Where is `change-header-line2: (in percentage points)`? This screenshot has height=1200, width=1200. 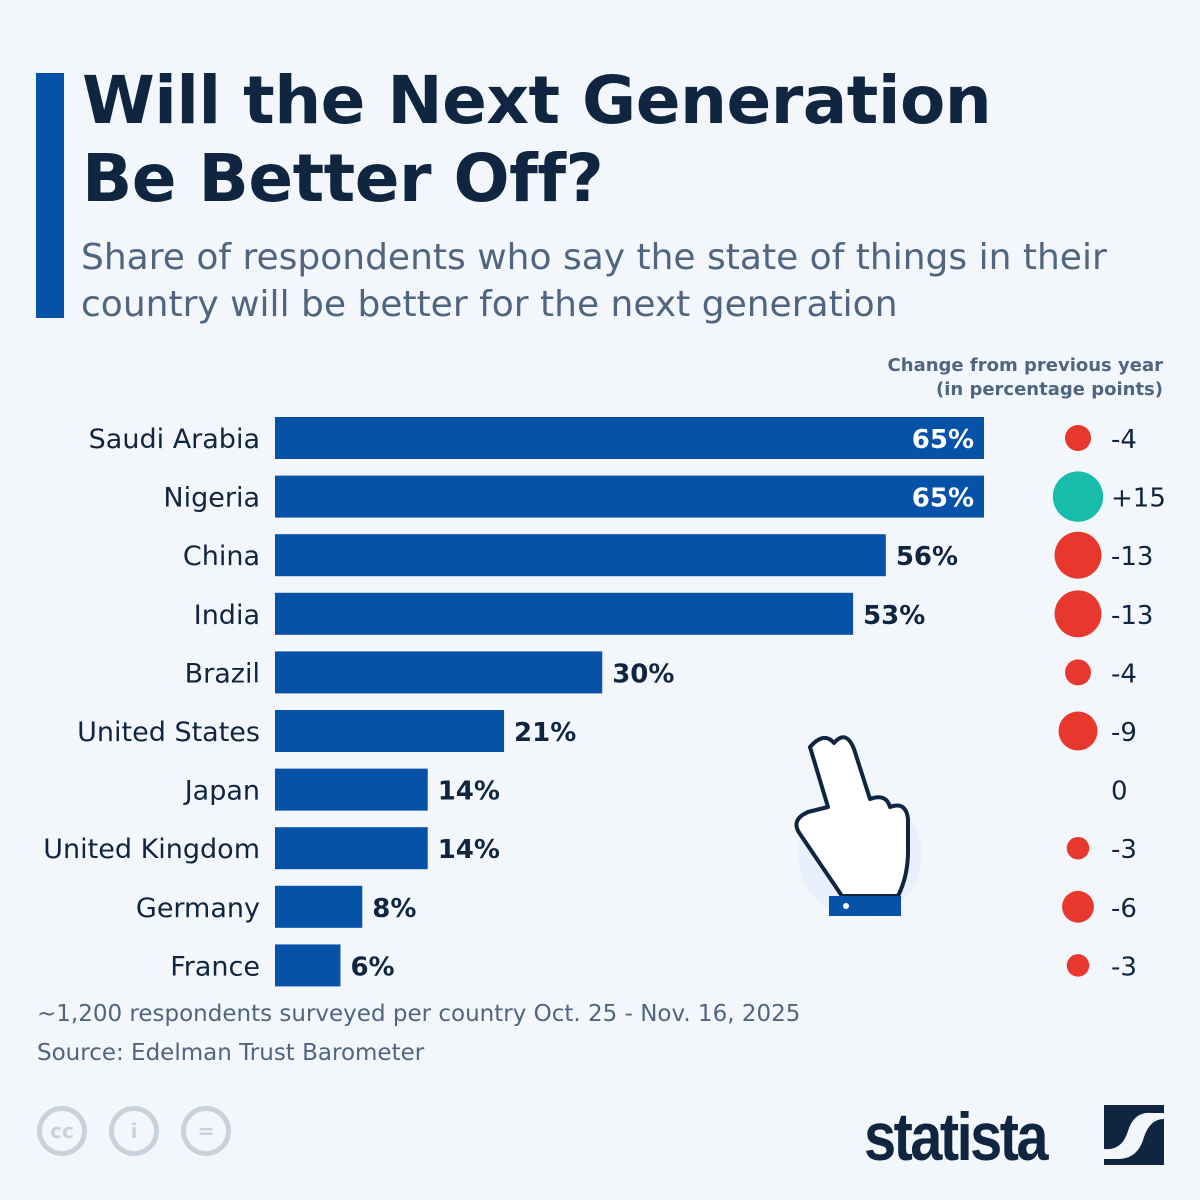
change-header-line2: (in percentage points) is located at coordinates (1049, 389).